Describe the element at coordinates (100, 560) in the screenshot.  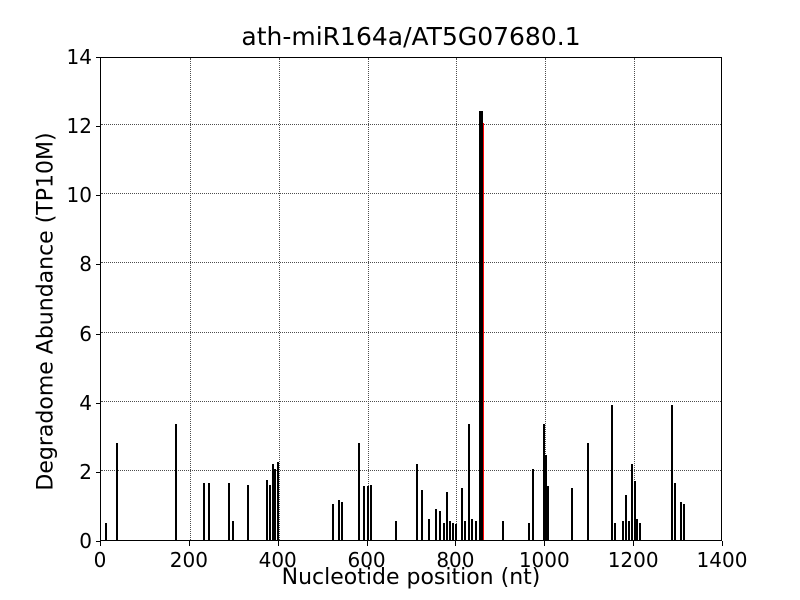
I see `x-tick-label: 0` at that location.